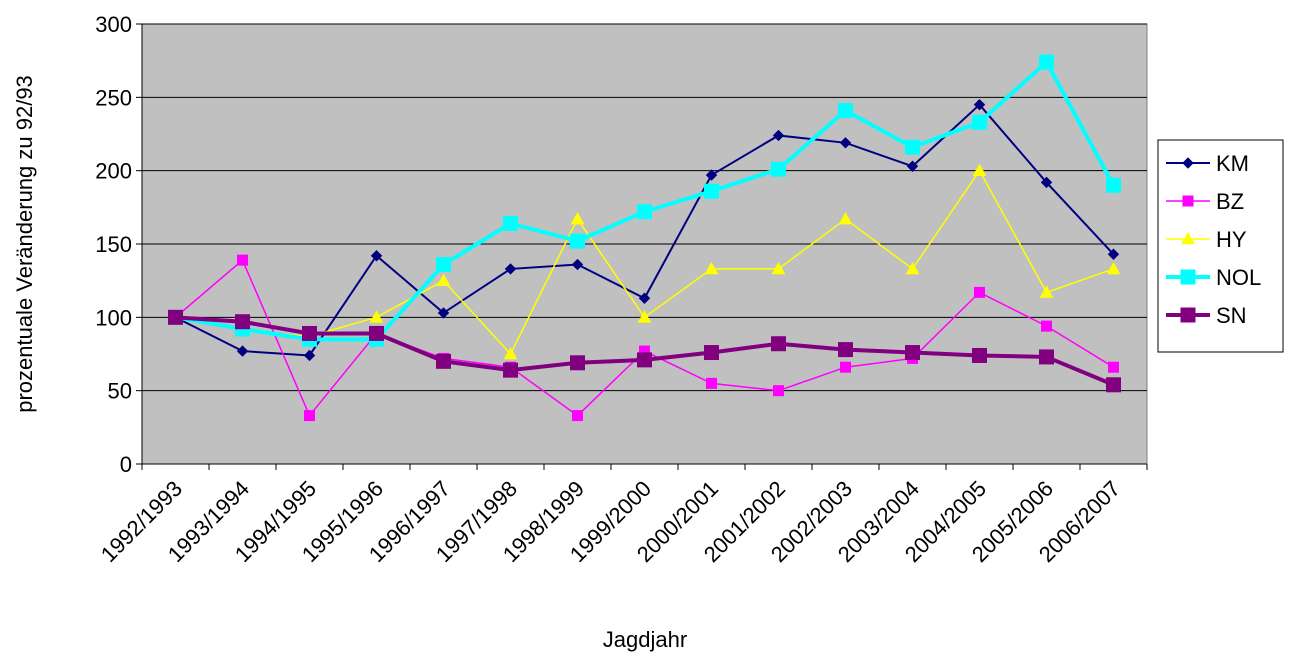 The width and height of the screenshot is (1290, 657). What do you see at coordinates (1205, 201) in the screenshot?
I see `legend-item-bz: BZ` at bounding box center [1205, 201].